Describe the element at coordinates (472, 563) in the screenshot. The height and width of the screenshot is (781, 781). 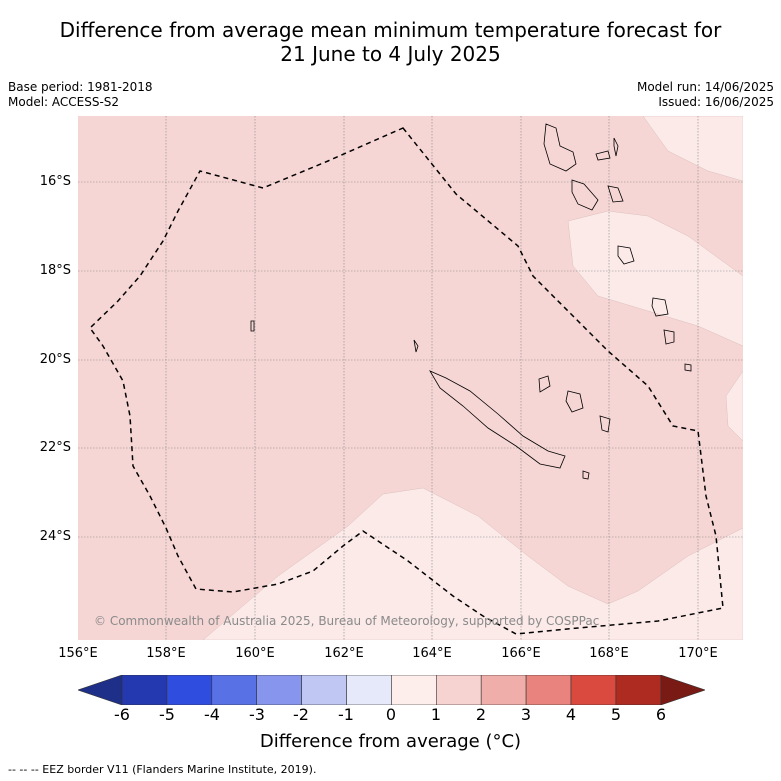
I see `anomaly-0-1-region-south` at that location.